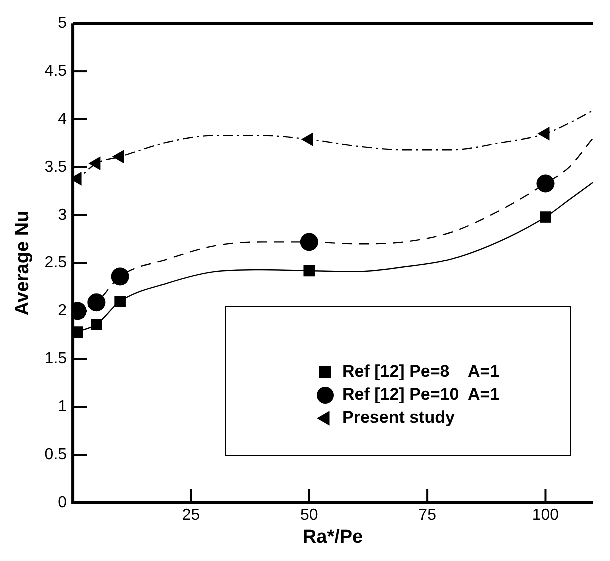 The height and width of the screenshot is (561, 610). I want to click on y-tick-label: 1.5, so click(56, 359).